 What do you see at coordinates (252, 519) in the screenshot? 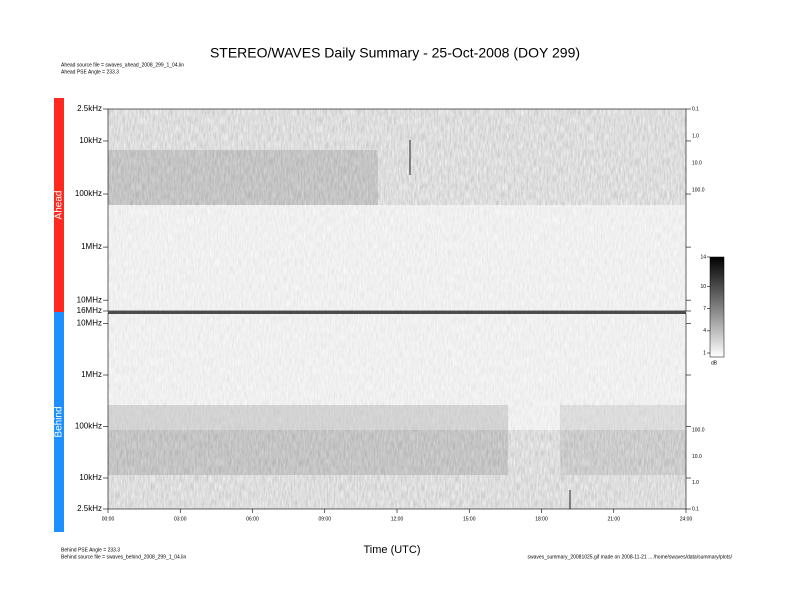
I see `x-tick-label: 06:00` at bounding box center [252, 519].